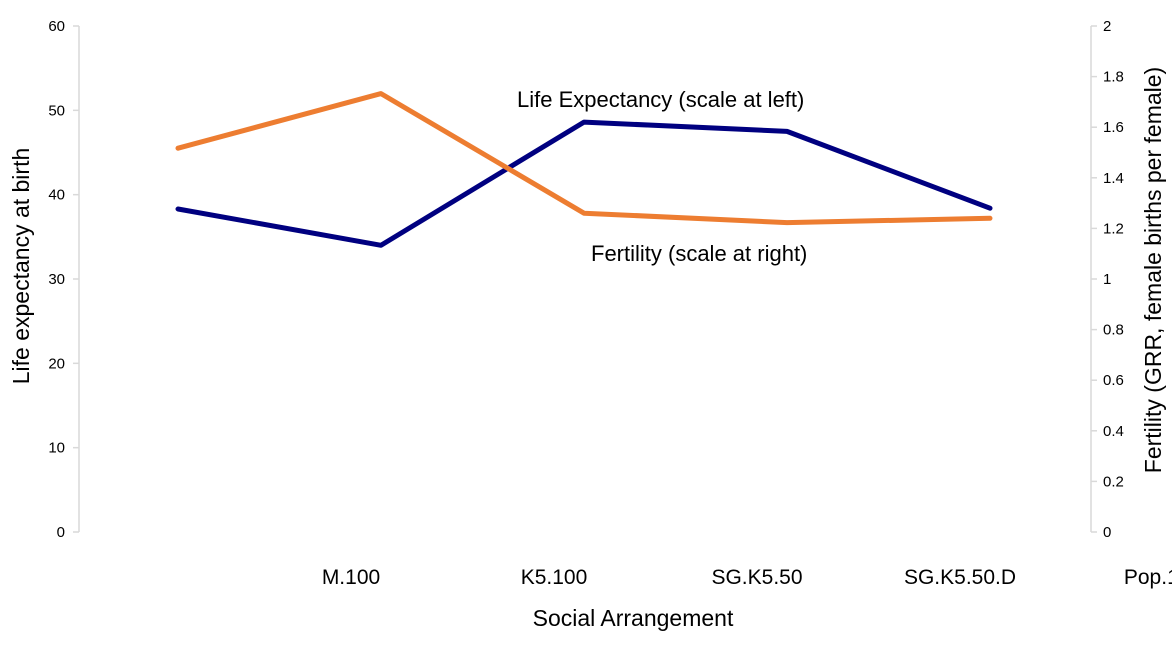 This screenshot has height=645, width=1172. Describe the element at coordinates (1113, 380) in the screenshot. I see `right-tick-label: 0.6` at that location.